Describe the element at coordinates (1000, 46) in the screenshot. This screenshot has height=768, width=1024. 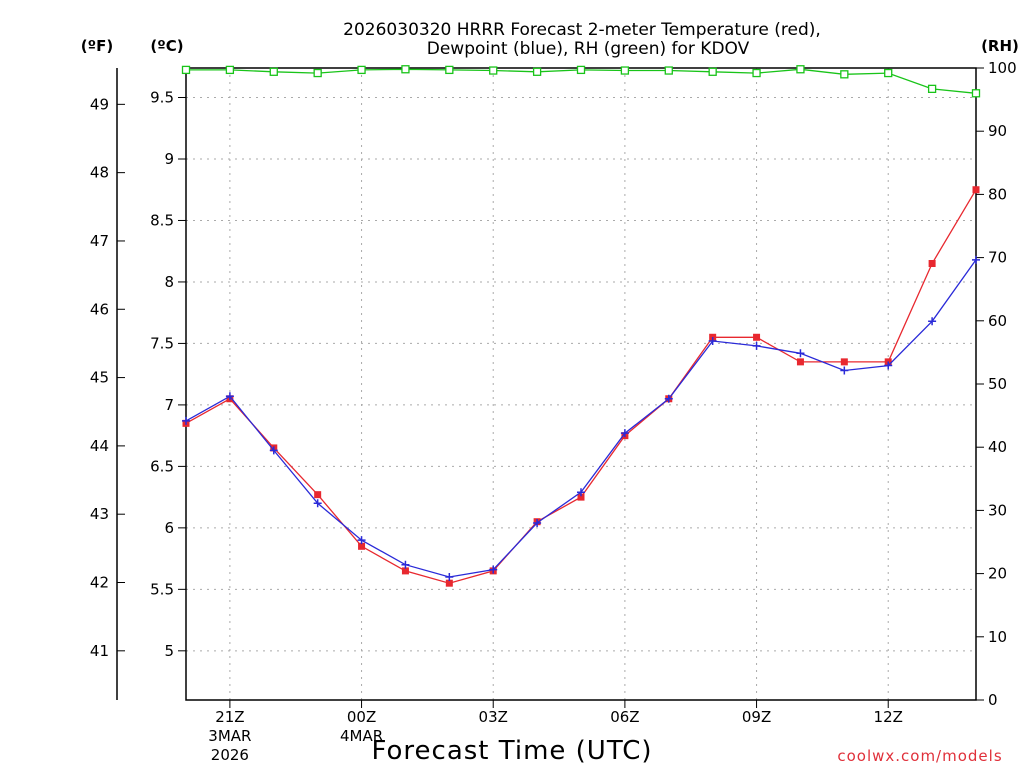
I see `rh-unit-label: (RH)` at that location.